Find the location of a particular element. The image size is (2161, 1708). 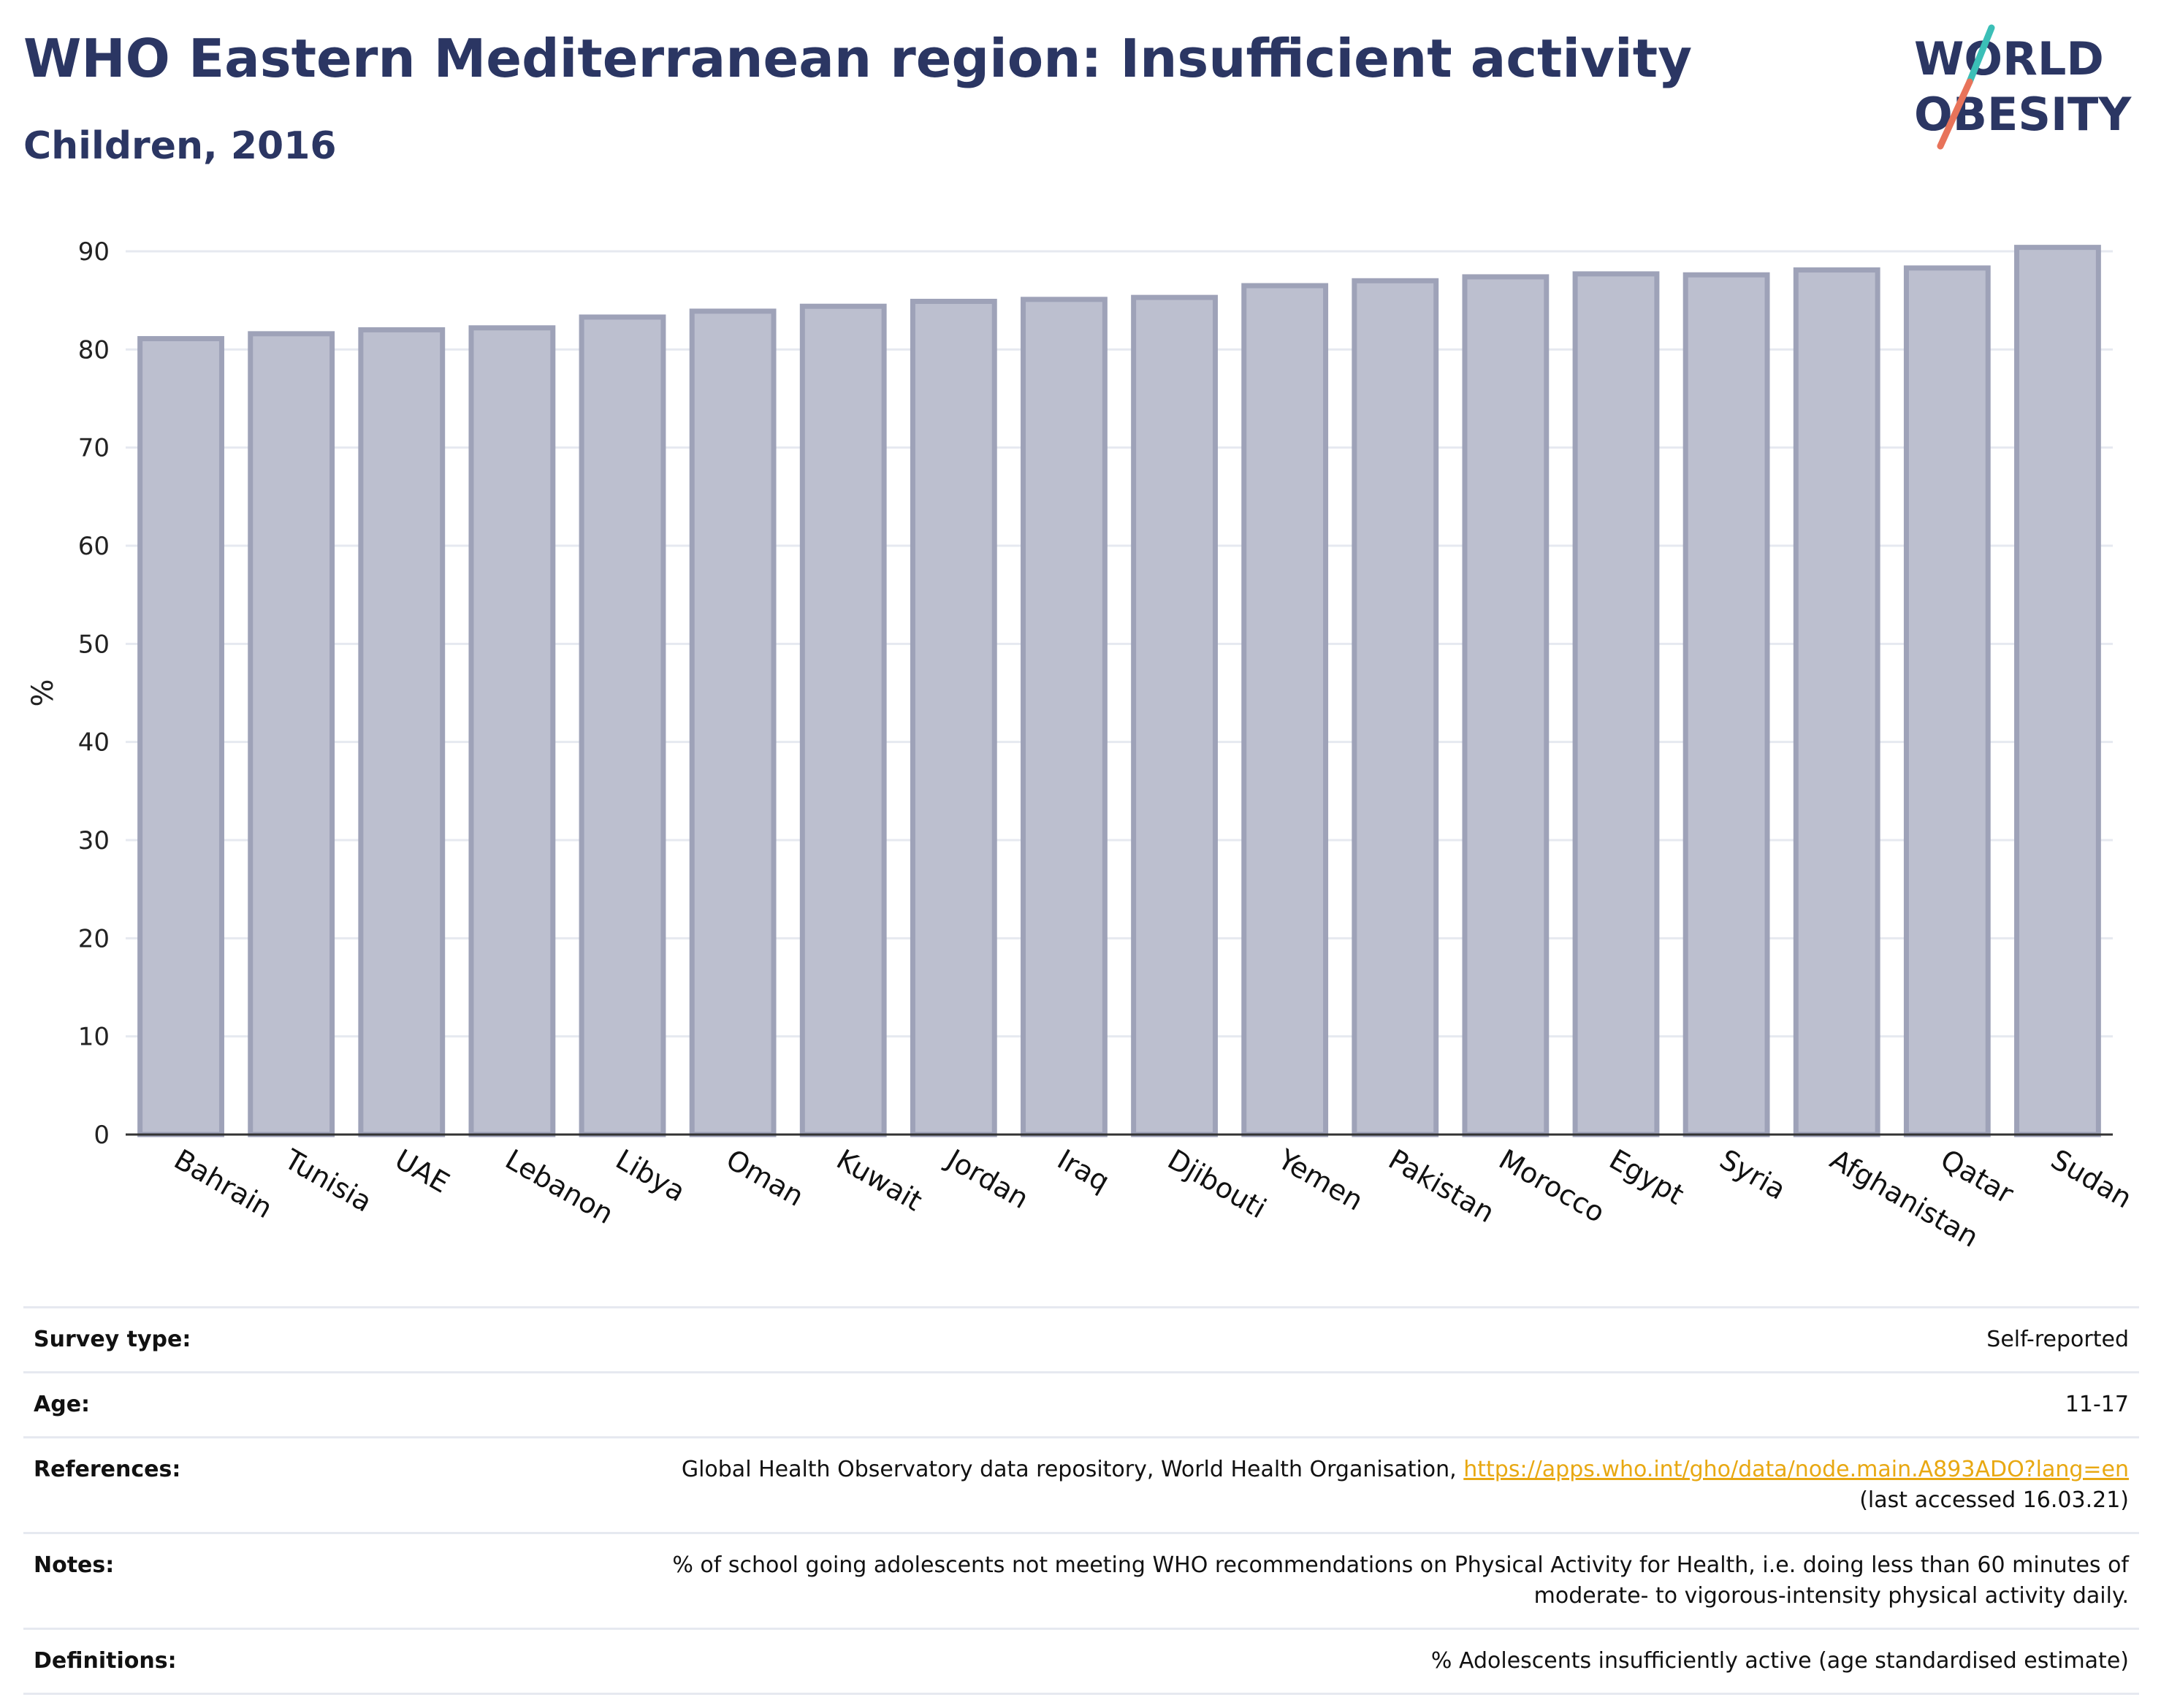

chart-subtitle: Children, 2016 is located at coordinates (180, 146).